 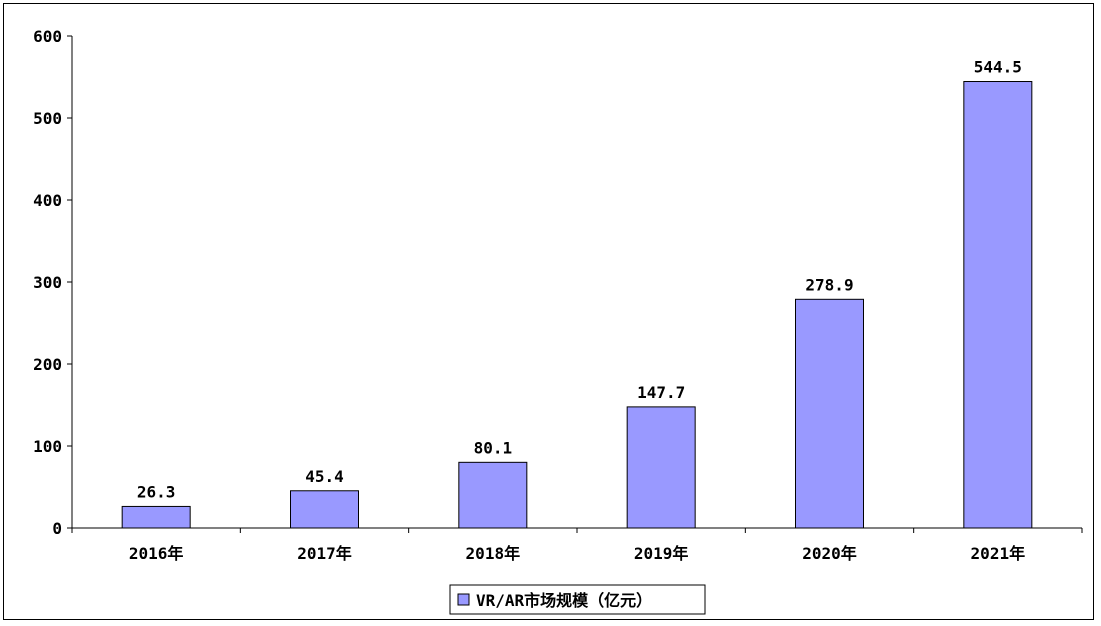 I want to click on y-axis: 0 100 200 300 400 500 600, so click(x=53, y=282).